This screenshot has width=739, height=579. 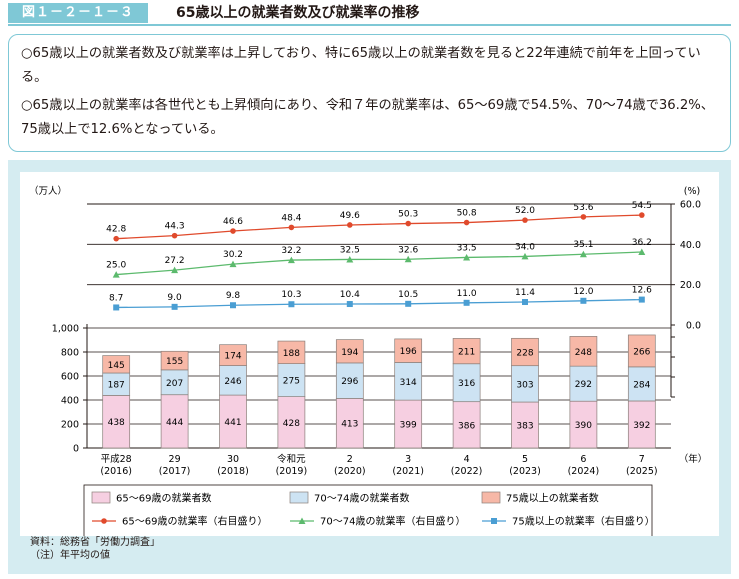 What do you see at coordinates (693, 326) in the screenshot?
I see `right-axis-tick-label: 0.0` at bounding box center [693, 326].